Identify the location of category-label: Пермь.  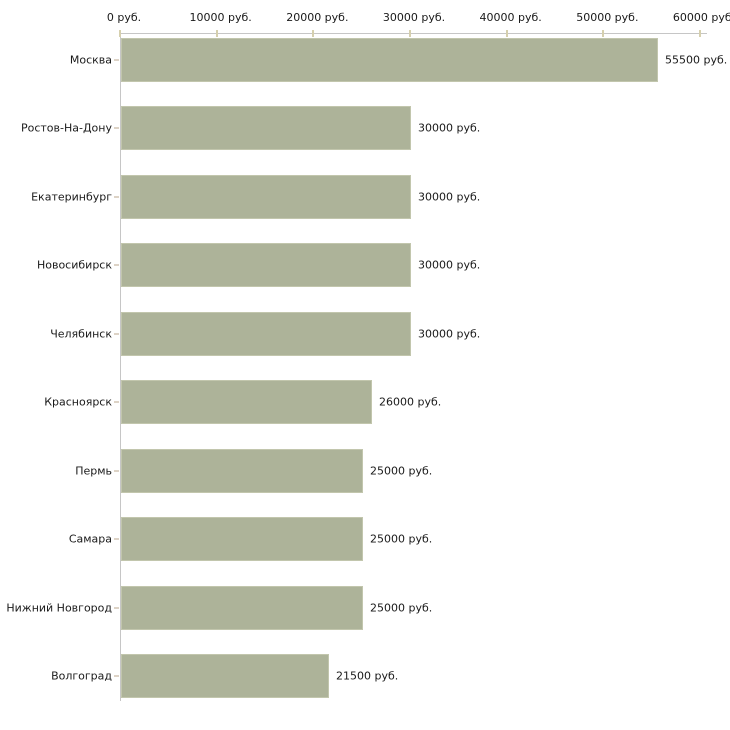
(93, 470).